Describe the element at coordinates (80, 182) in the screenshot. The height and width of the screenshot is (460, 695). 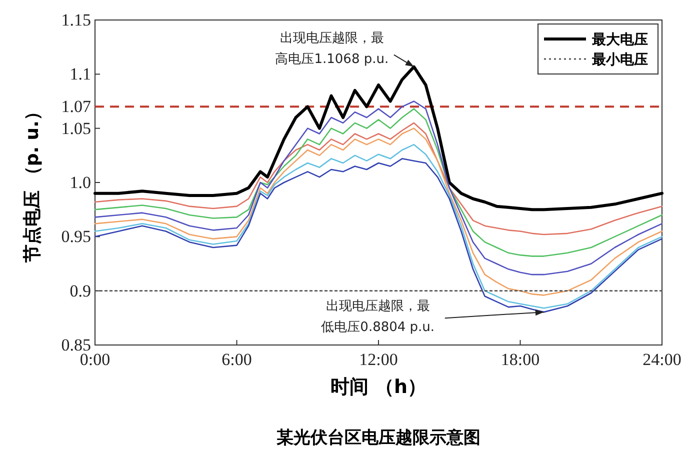
I see `y-tick-label: 1.0` at that location.